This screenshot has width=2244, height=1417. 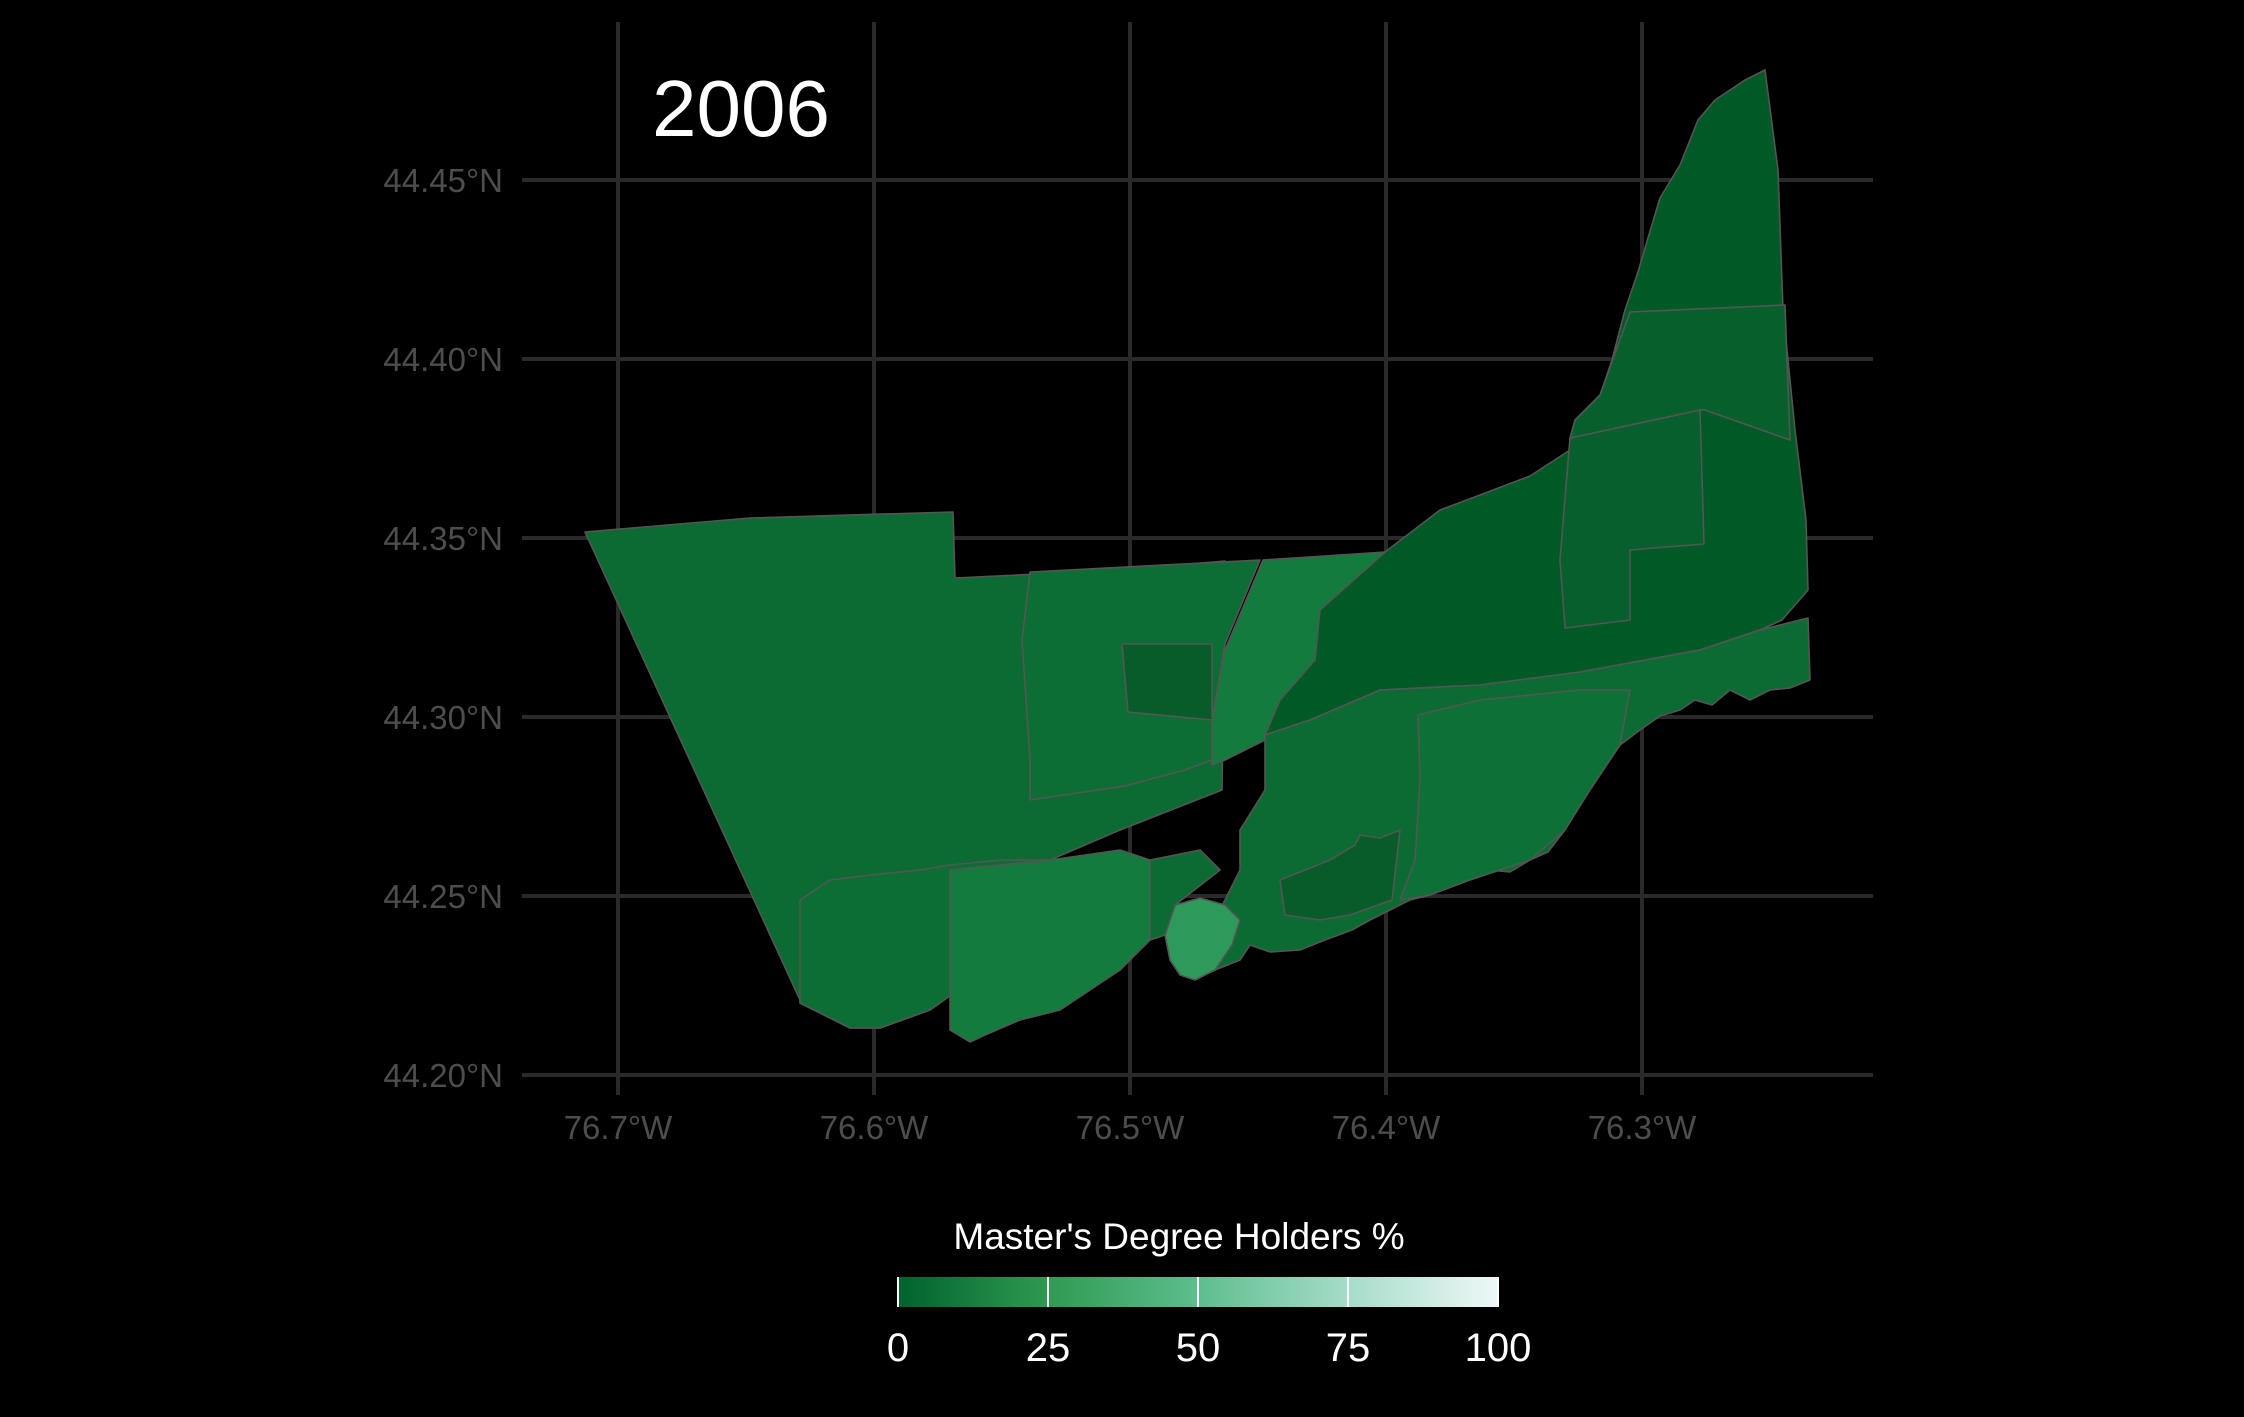 I want to click on lat-tick-label: 44.35°N, so click(x=443, y=538).